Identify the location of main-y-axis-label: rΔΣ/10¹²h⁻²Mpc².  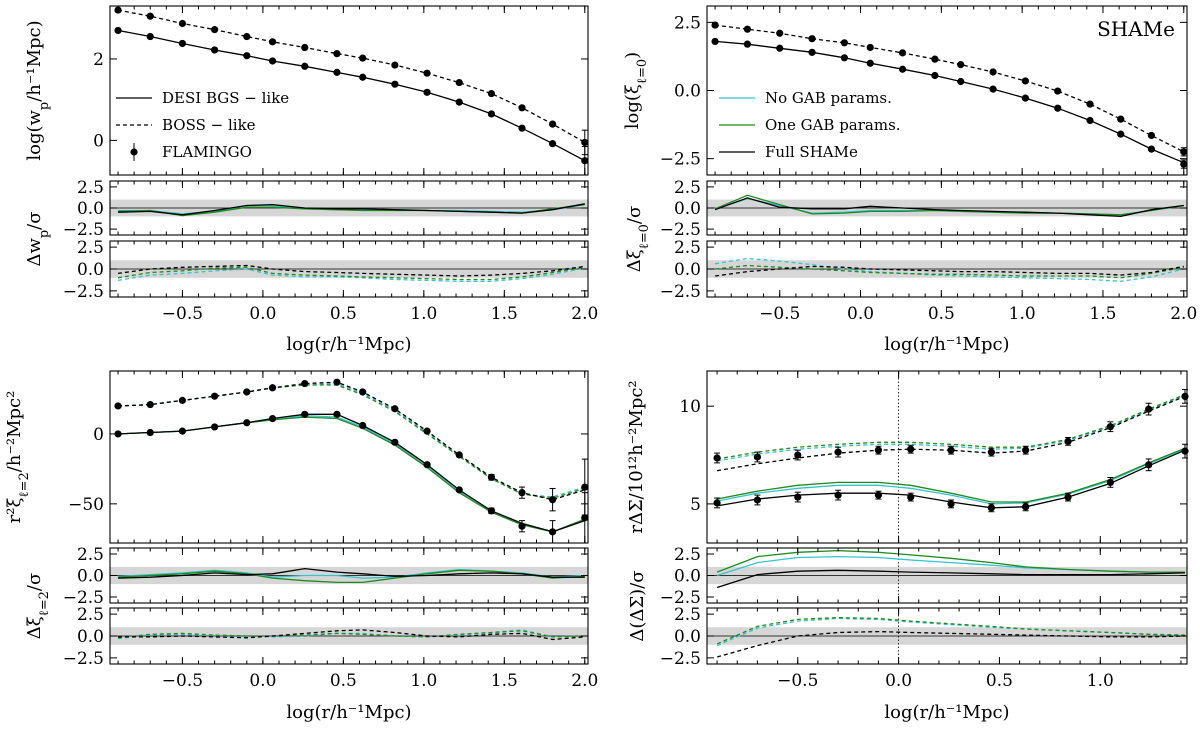
(636, 456).